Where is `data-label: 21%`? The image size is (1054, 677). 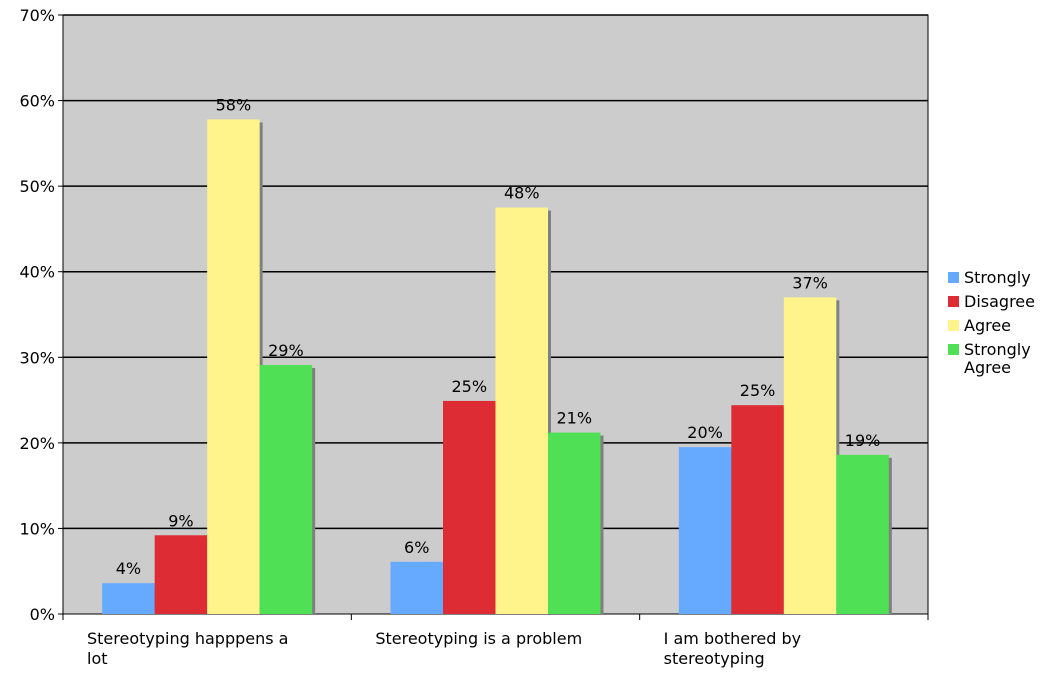
data-label: 21% is located at coordinates (574, 418).